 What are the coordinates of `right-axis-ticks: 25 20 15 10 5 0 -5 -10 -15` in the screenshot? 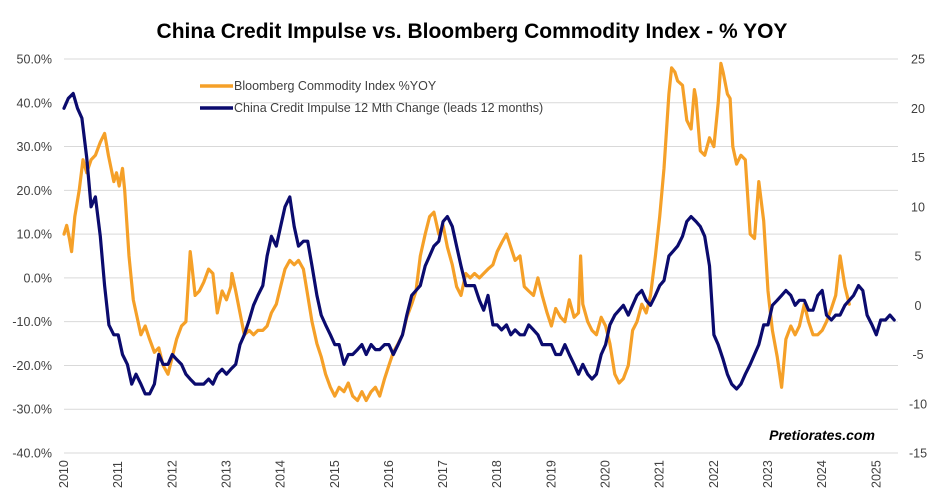 It's located at (918, 257).